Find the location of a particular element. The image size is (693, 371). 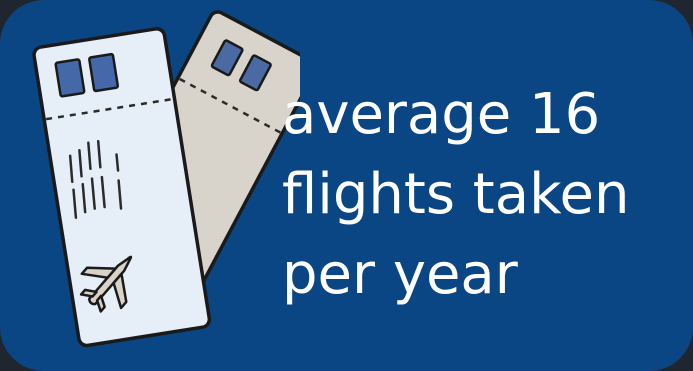

stat-line-1: average 16 is located at coordinates (441, 114).